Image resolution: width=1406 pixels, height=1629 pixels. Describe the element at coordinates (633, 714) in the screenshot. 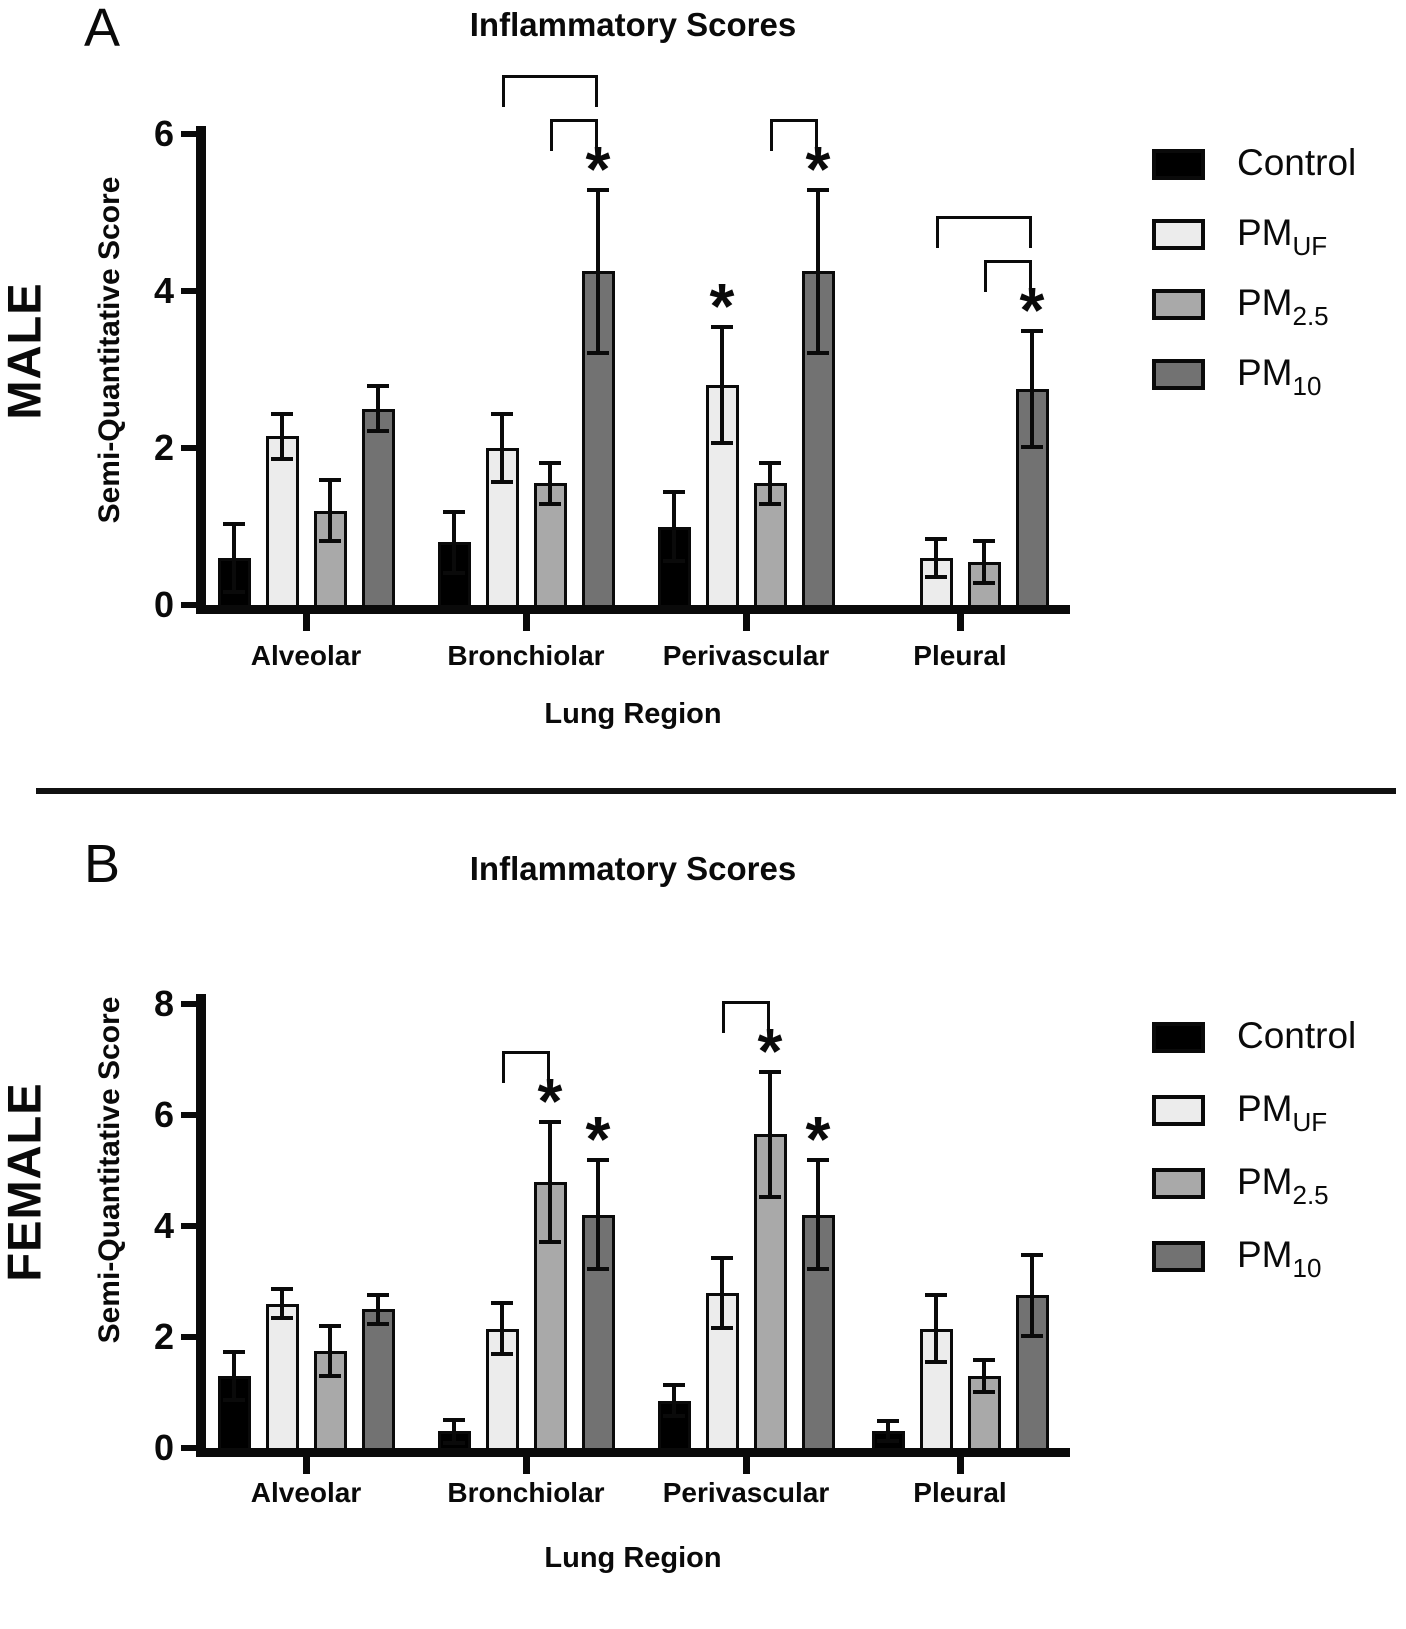

I see `panel-a-x-axis-title: Lung Region` at that location.